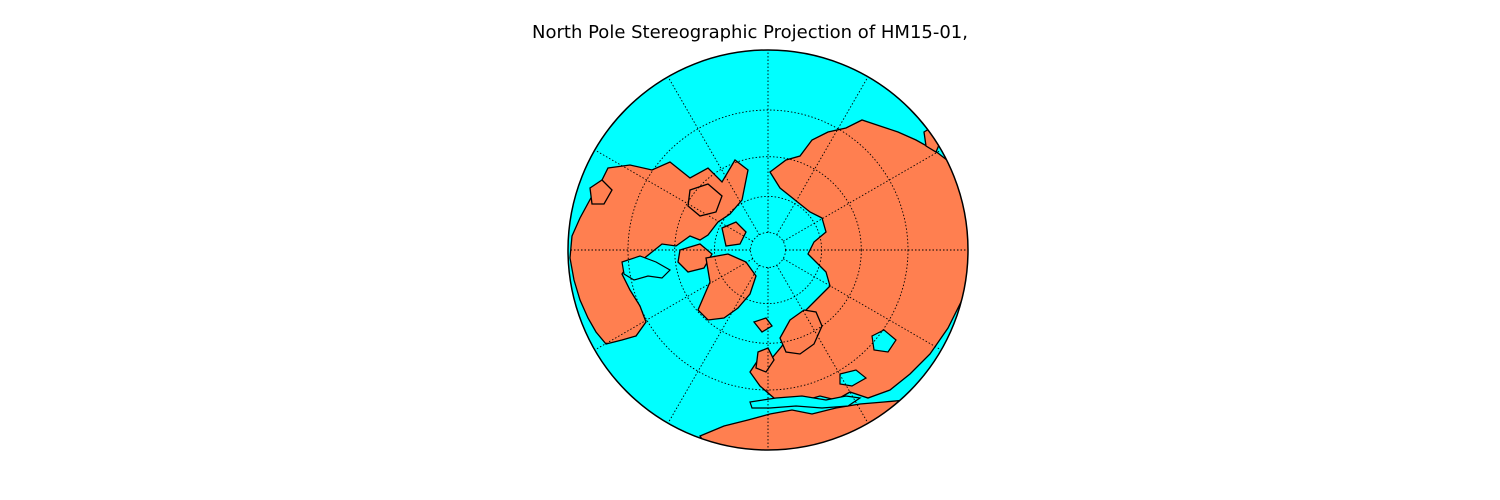 The height and width of the screenshot is (500, 1500). Describe the element at coordinates (695, 258) in the screenshot. I see `baffin-island` at that location.